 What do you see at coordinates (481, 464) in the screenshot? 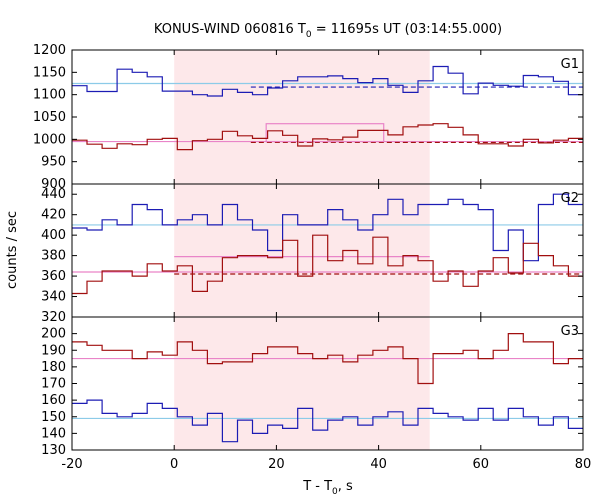
I see `x-tick-label: 60` at bounding box center [481, 464].